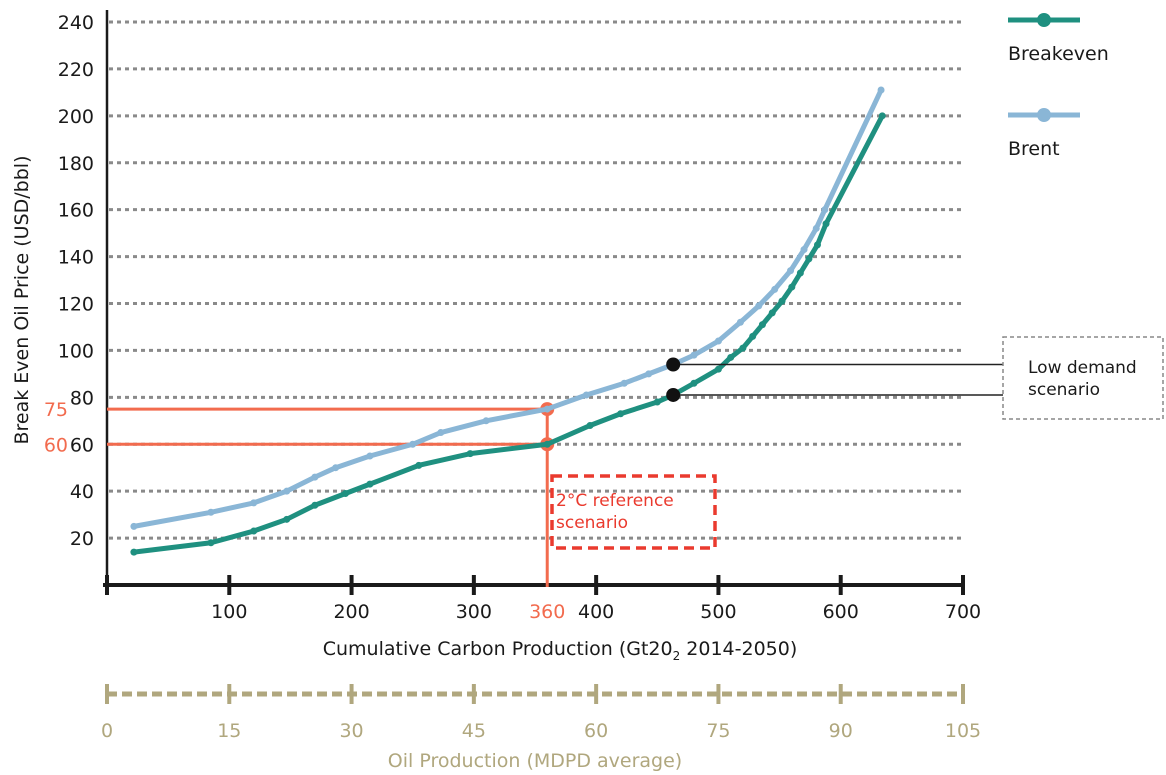 The image size is (1166, 775). What do you see at coordinates (474, 731) in the screenshot?
I see `secondary-tick-label-3: 45` at bounding box center [474, 731].